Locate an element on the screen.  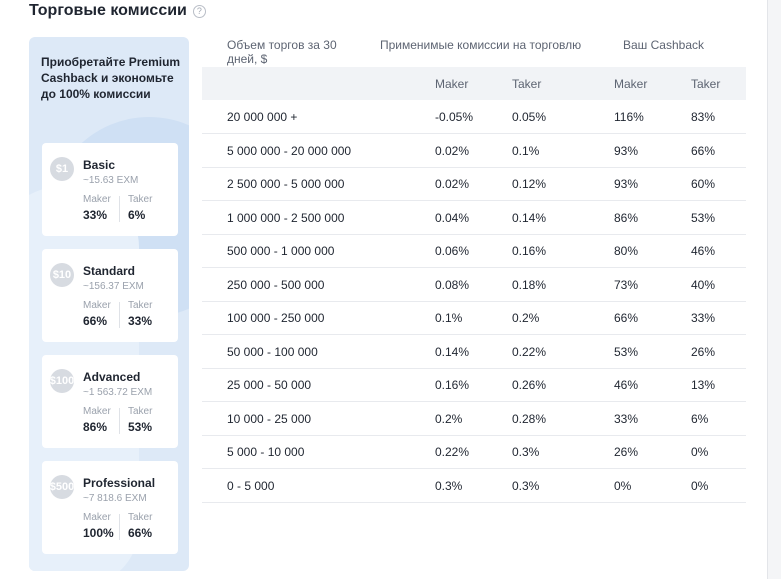
cell-cashback-maker: 93% is located at coordinates (626, 184).